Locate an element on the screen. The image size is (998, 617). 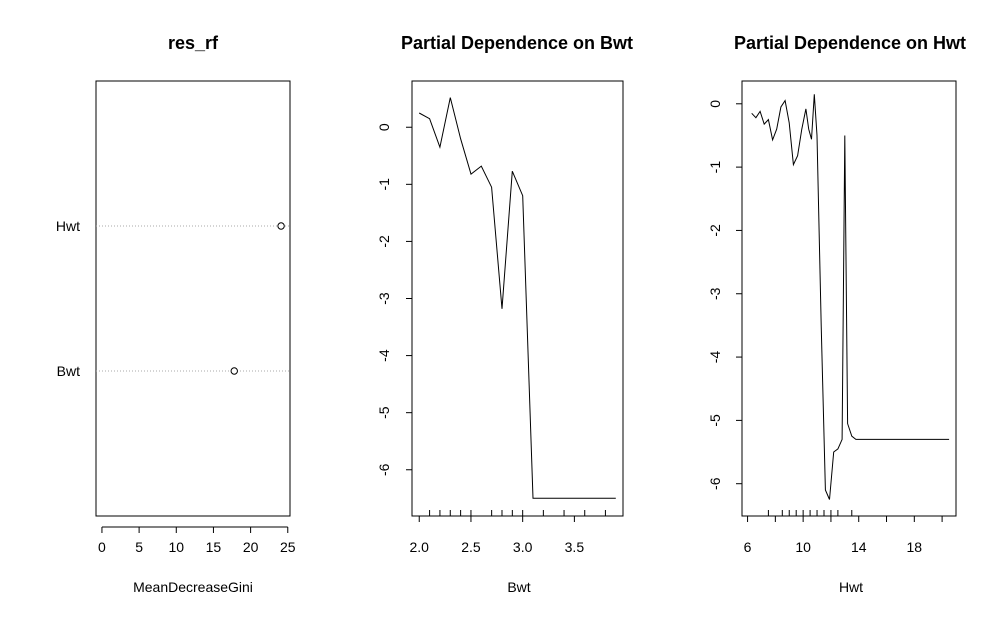
x-tick-label: 5 is located at coordinates (139, 547).